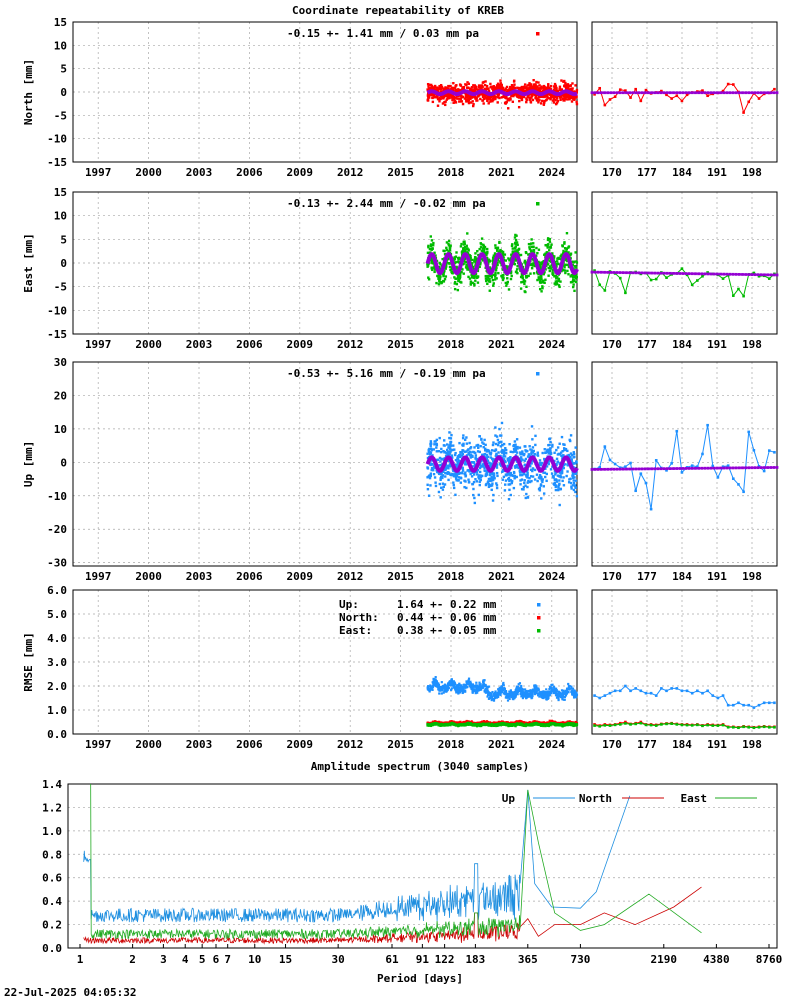  What do you see at coordinates (63, 69) in the screenshot?
I see `y-tick-label: 5` at bounding box center [63, 69].